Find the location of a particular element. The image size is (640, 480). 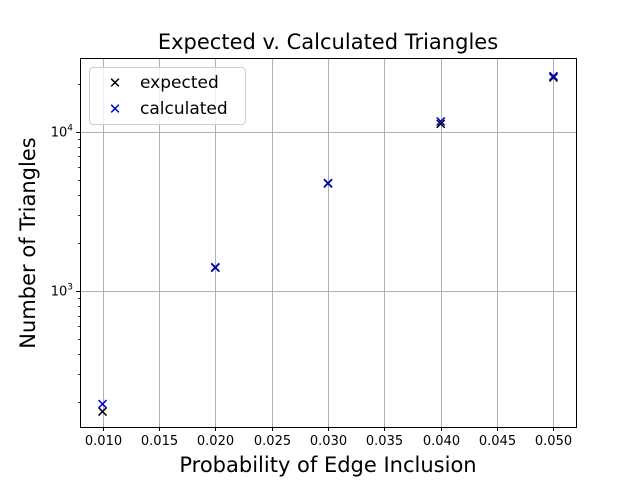

x-tick-label: 0.025 is located at coordinates (272, 441).